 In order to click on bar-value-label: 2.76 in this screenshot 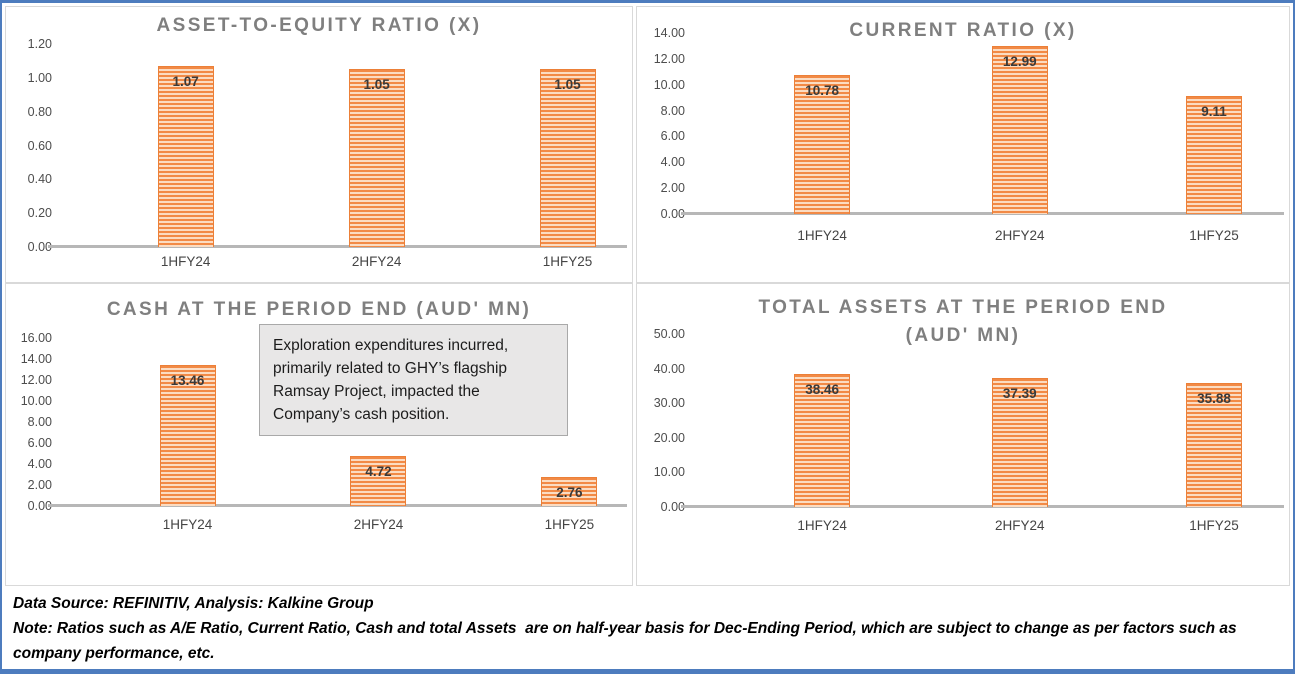, I will do `click(569, 493)`.